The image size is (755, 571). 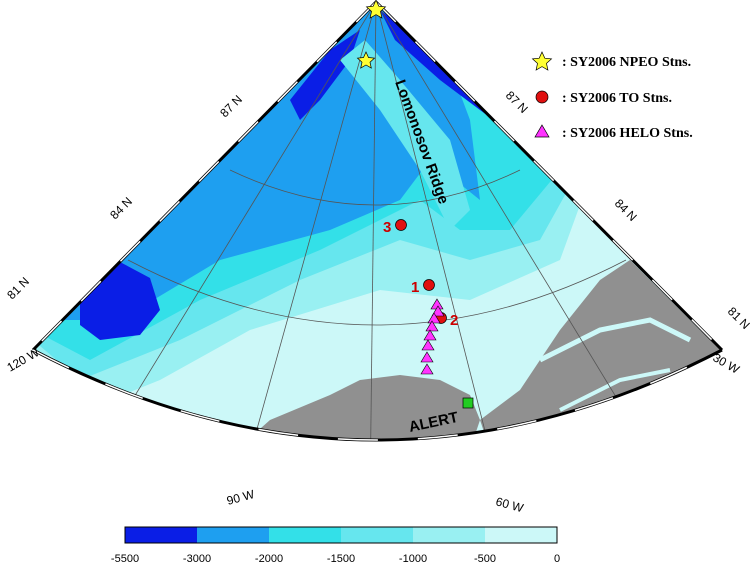 What do you see at coordinates (335, 545) in the screenshot?
I see `depth-colorbar: -5500 -3000 -2000 -1500 -1000 -500 0` at bounding box center [335, 545].